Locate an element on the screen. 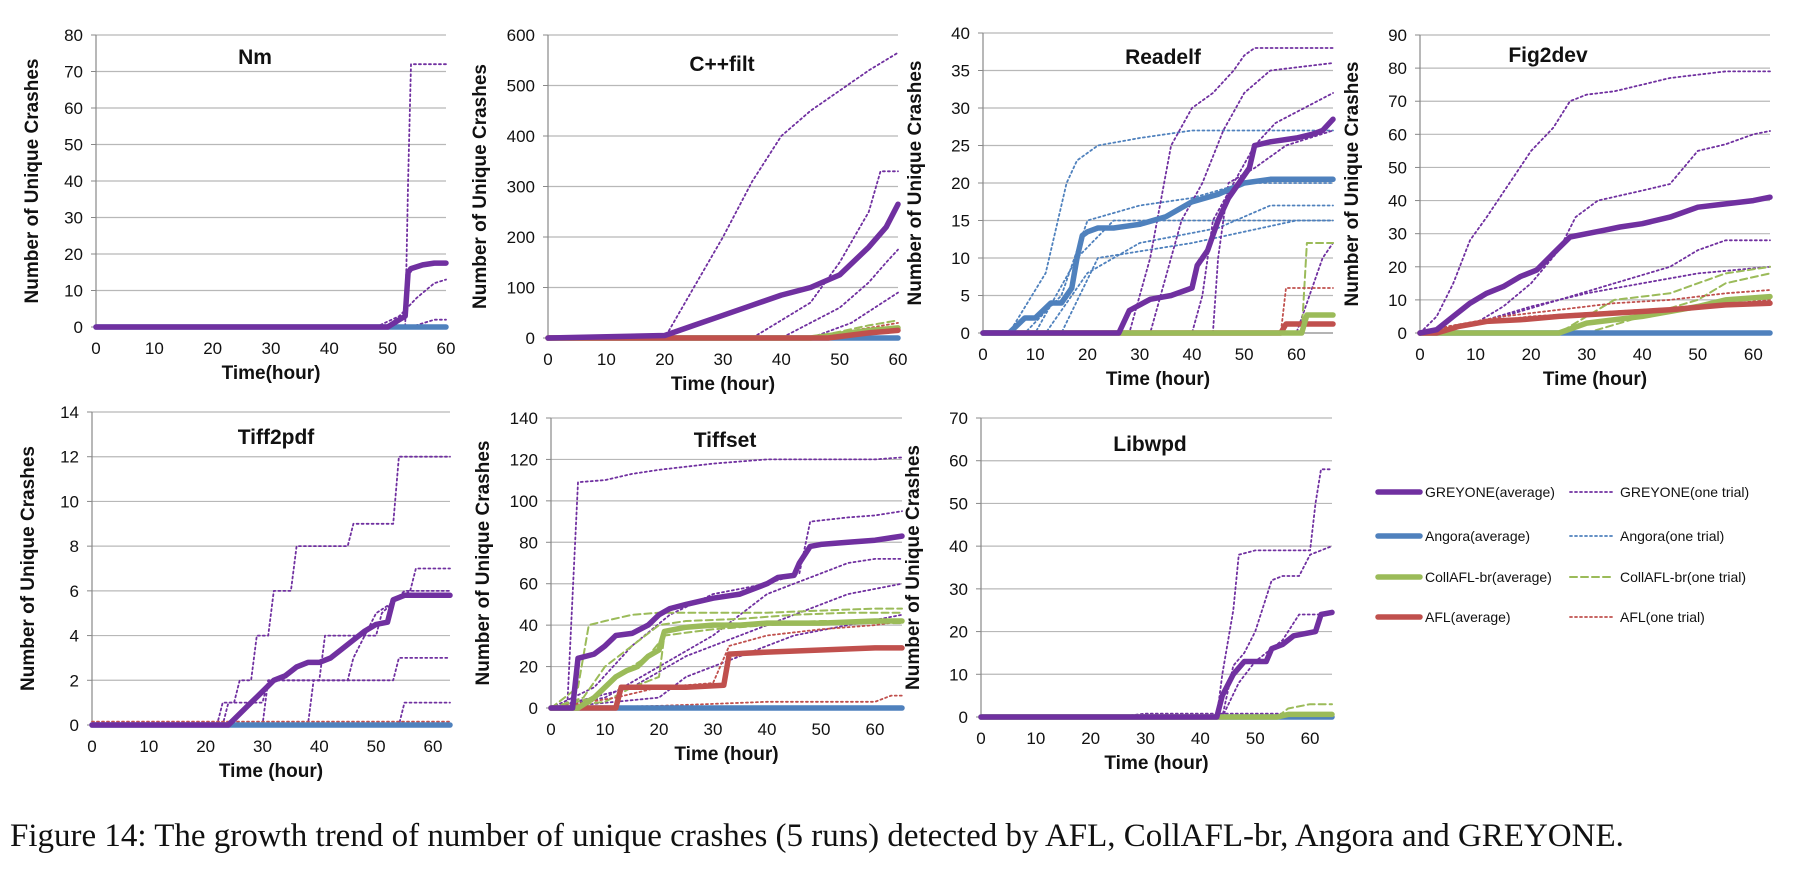  y-tick-label: 4 is located at coordinates (74, 636).